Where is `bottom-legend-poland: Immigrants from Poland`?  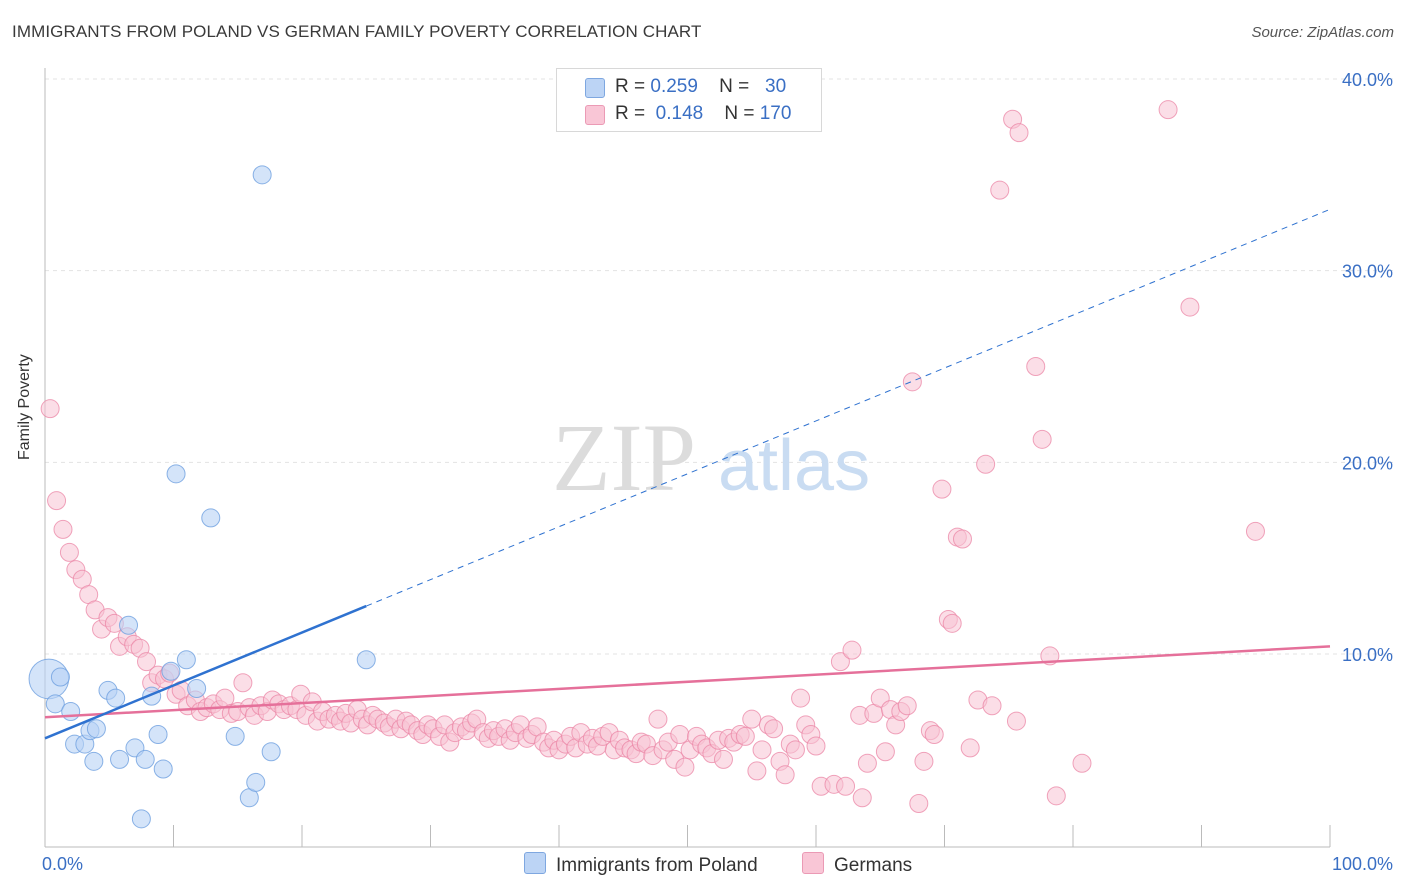
bottom-legend-poland: Immigrants from Poland is located at coordinates (641, 864).